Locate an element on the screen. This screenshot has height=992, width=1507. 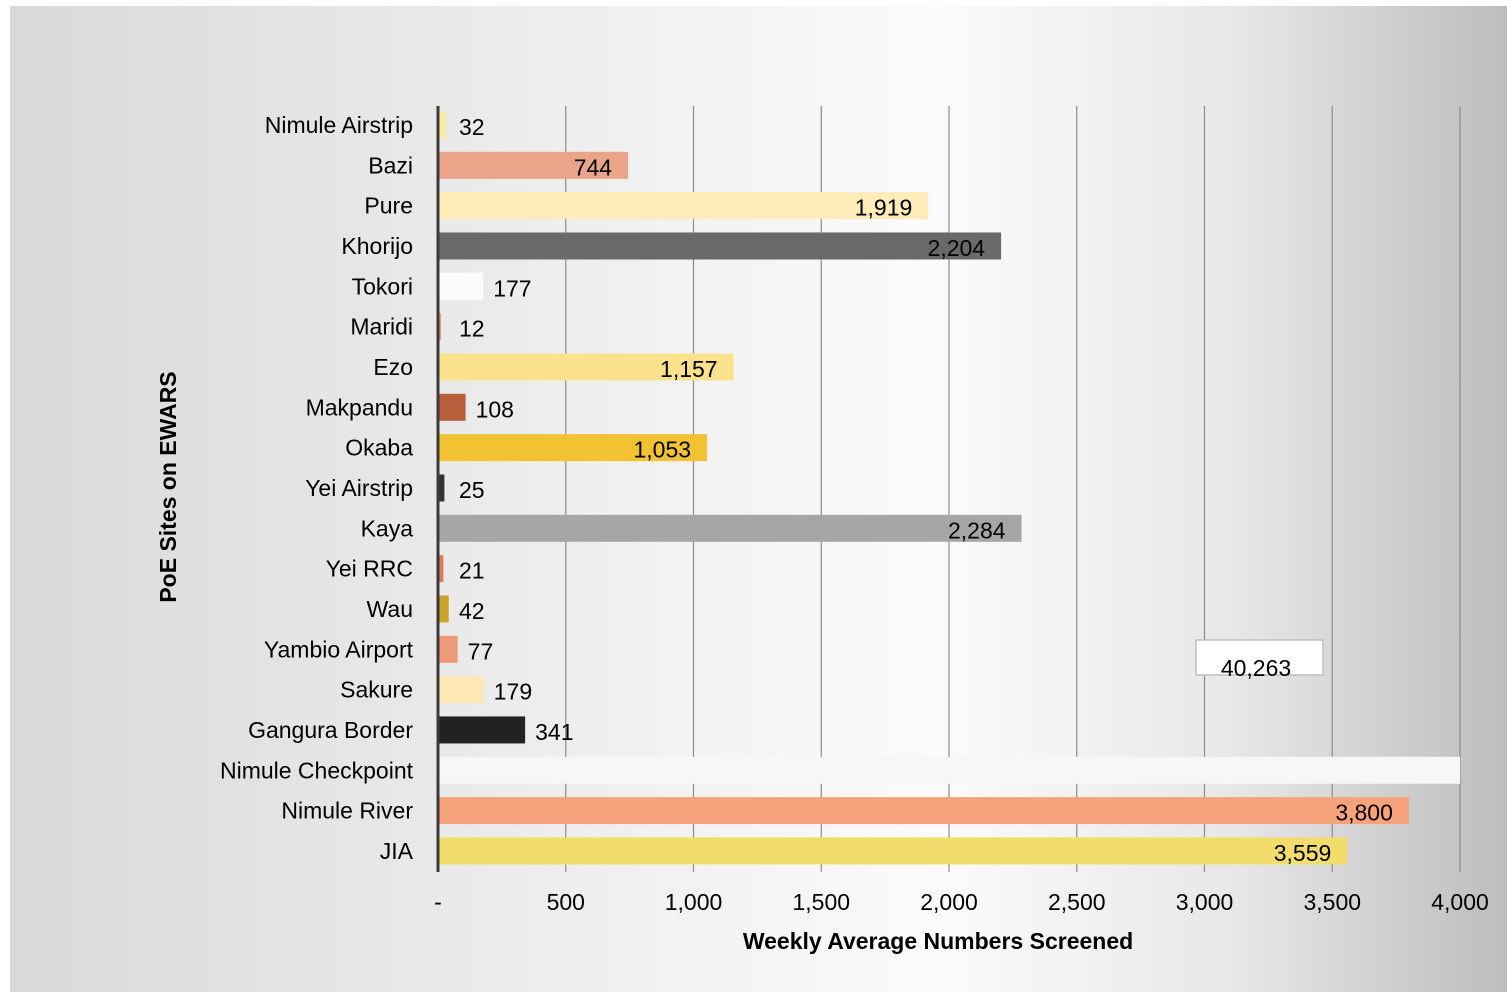
category-label-yei-rrc: Yei RRC is located at coordinates (369, 569).